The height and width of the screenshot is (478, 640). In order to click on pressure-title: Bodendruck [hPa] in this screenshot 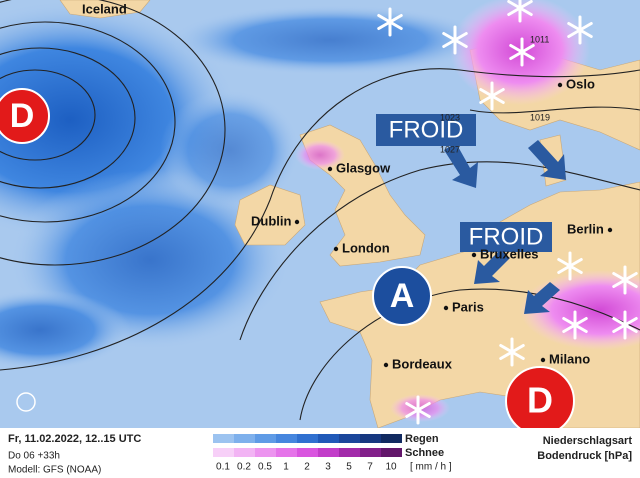, I will do `click(584, 456)`.